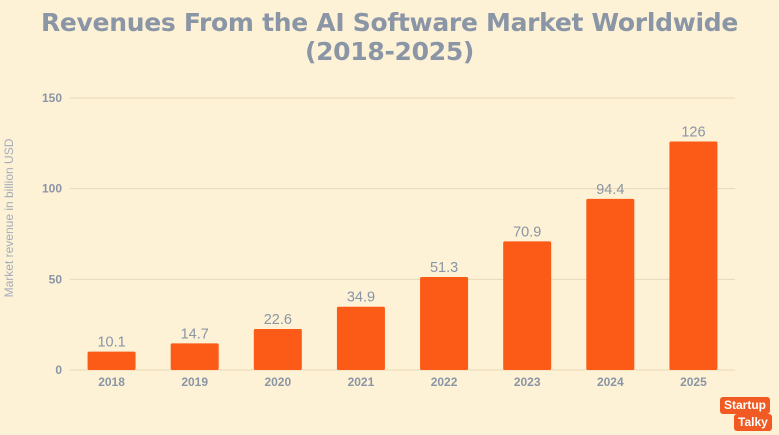 This screenshot has width=779, height=435. Describe the element at coordinates (58, 370) in the screenshot. I see `y-tick-label: 0` at that location.